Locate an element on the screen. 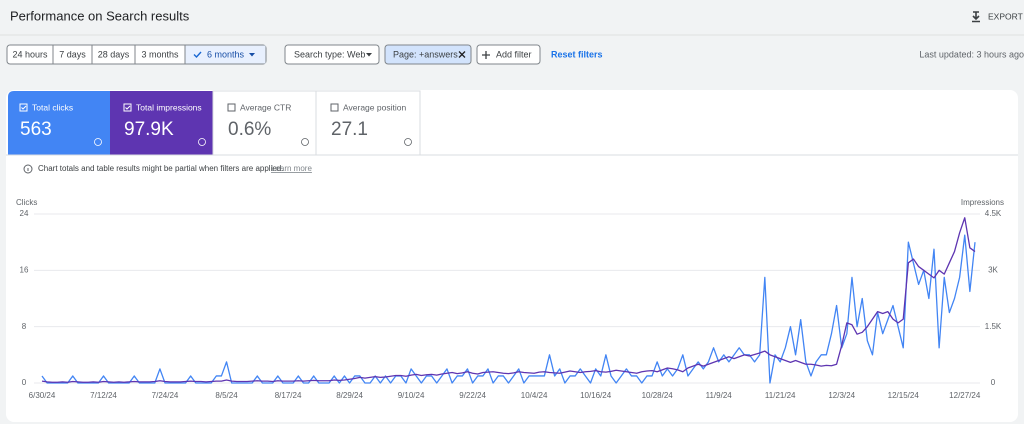 The width and height of the screenshot is (1024, 424). x-tick-label: 6/30/24 is located at coordinates (42, 395).